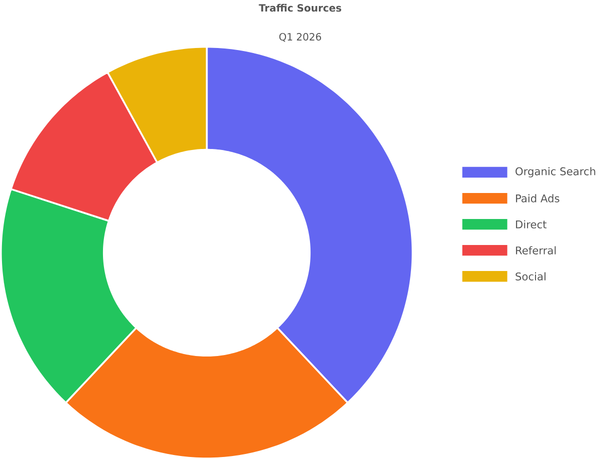  I want to click on legend-label: Paid Ads, so click(538, 198).